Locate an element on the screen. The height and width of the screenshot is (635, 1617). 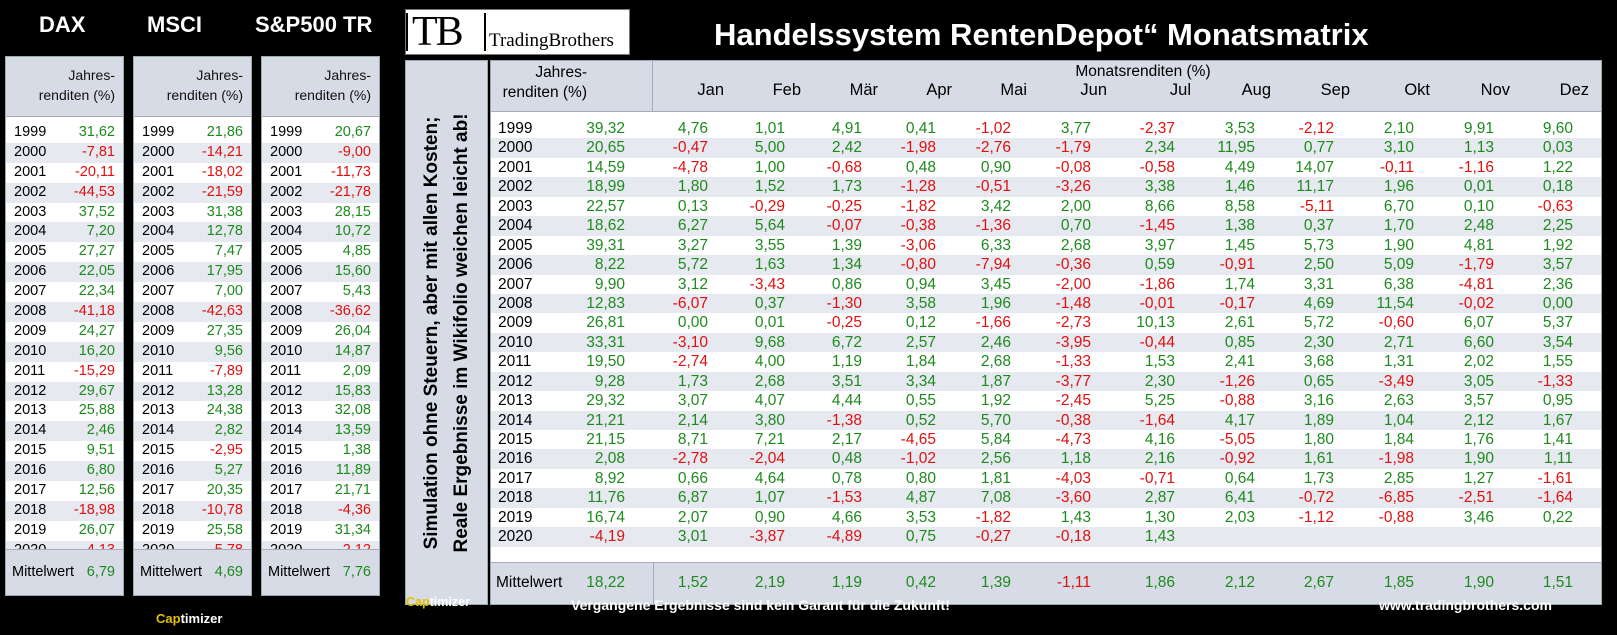
return-cell: 26,04 is located at coordinates (352, 330).